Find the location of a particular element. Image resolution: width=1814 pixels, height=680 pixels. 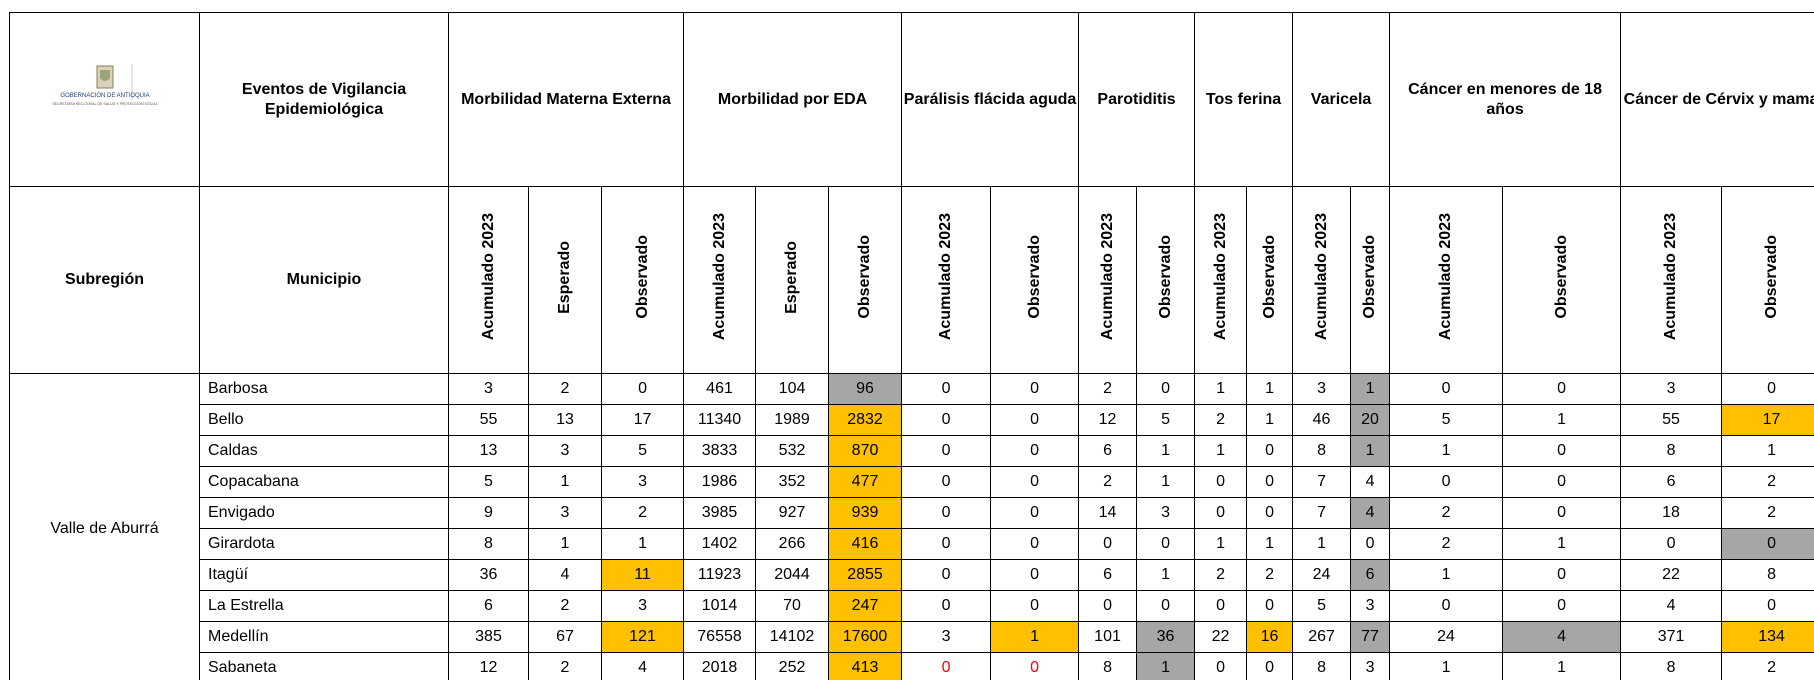

value-cell: 939 is located at coordinates (865, 513).